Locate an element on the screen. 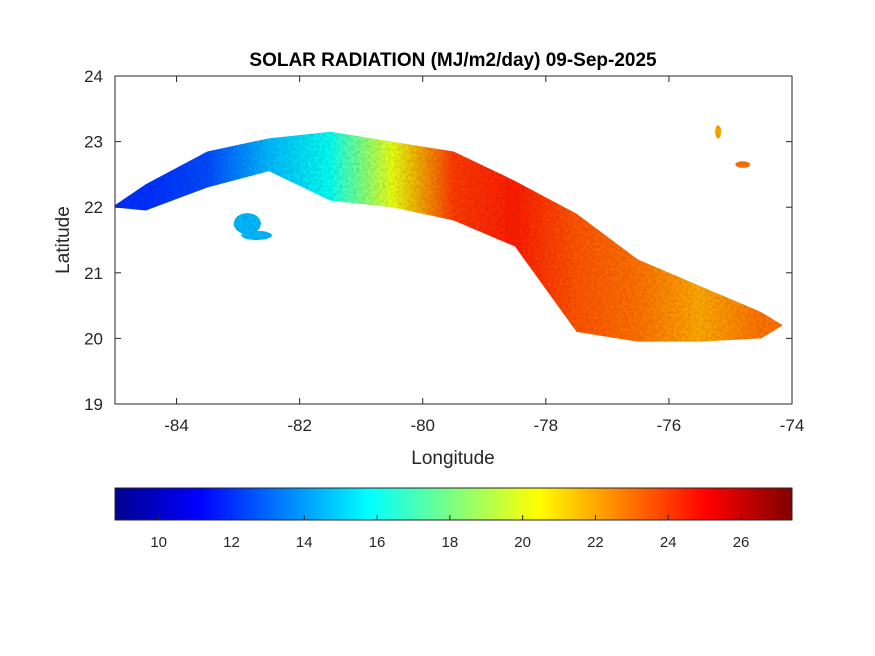 This screenshot has height=656, width=875. x-tick-label: -76 is located at coordinates (669, 425).